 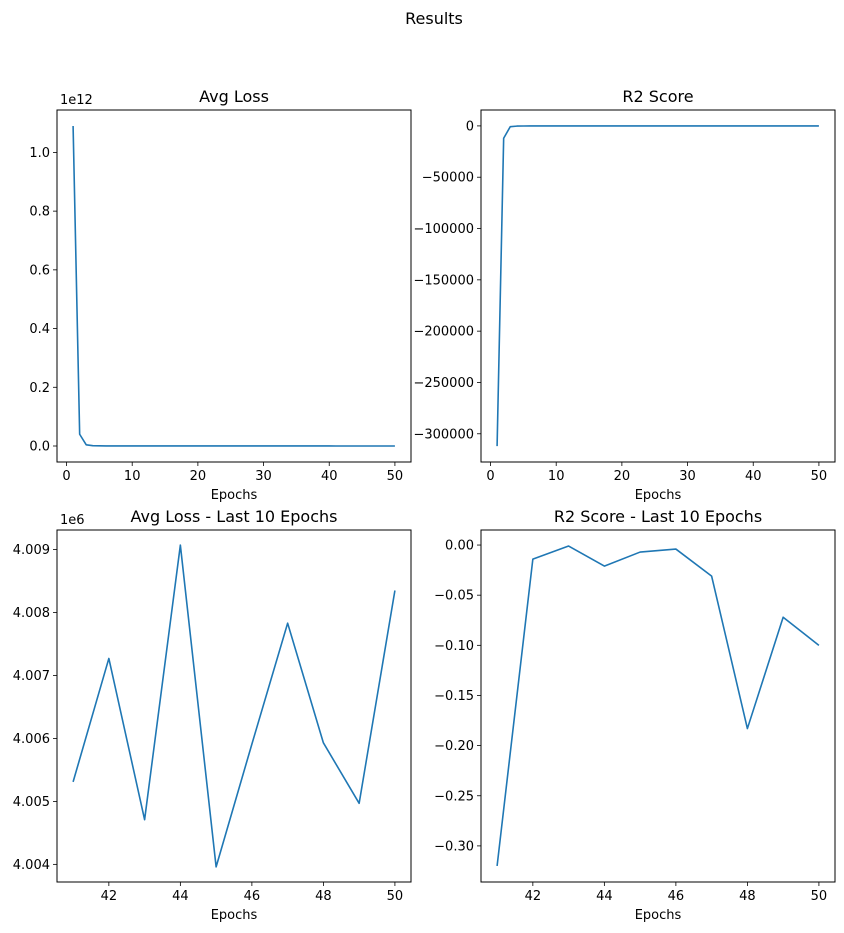 I want to click on avg-loss-last-10-xtick-label: 50, so click(x=395, y=896).